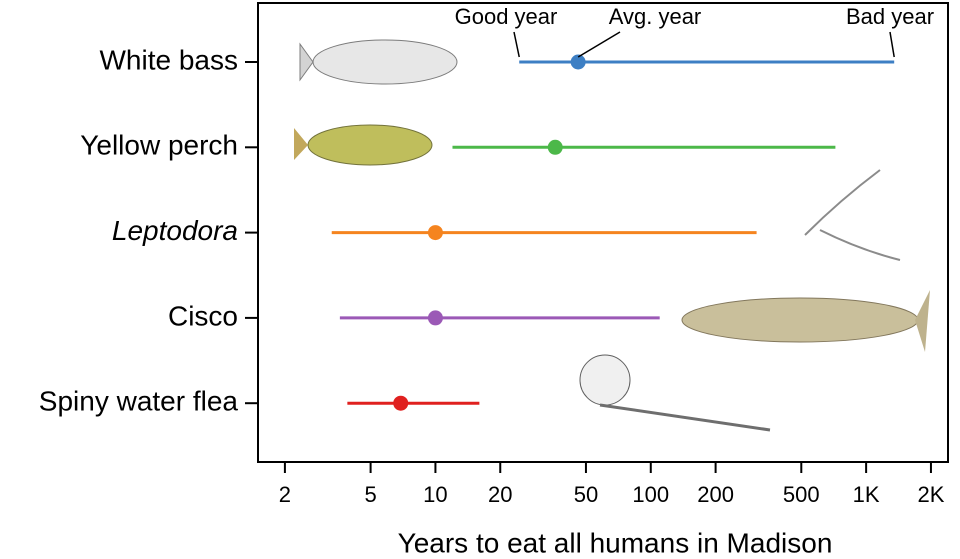 The image size is (960, 559). Describe the element at coordinates (370, 145) in the screenshot. I see `yellow-perch-image` at that location.